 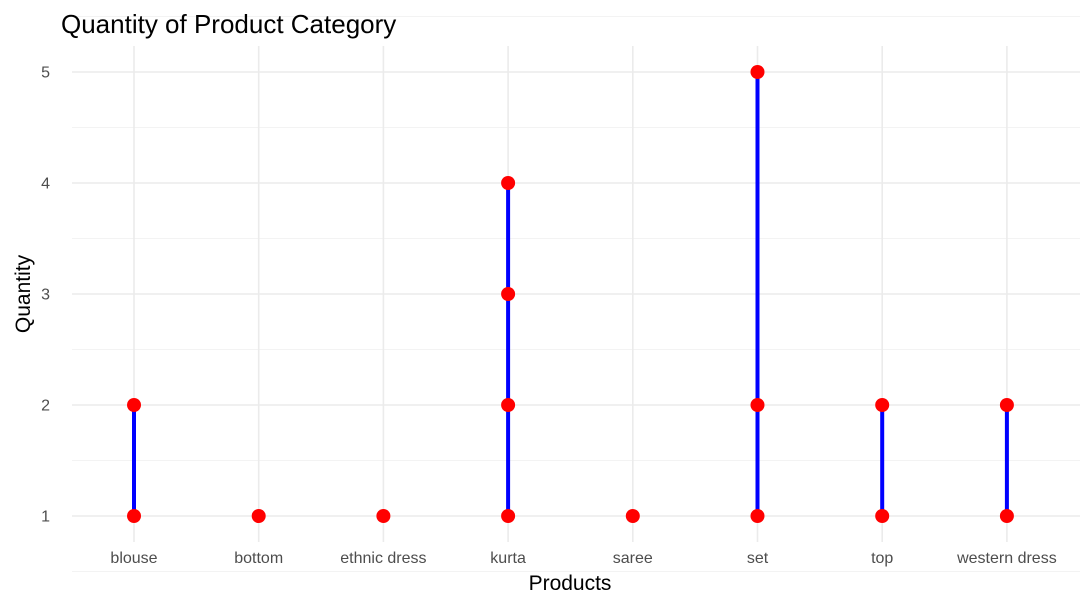 What do you see at coordinates (45, 406) in the screenshot?
I see `y-tick-label: 2` at bounding box center [45, 406].